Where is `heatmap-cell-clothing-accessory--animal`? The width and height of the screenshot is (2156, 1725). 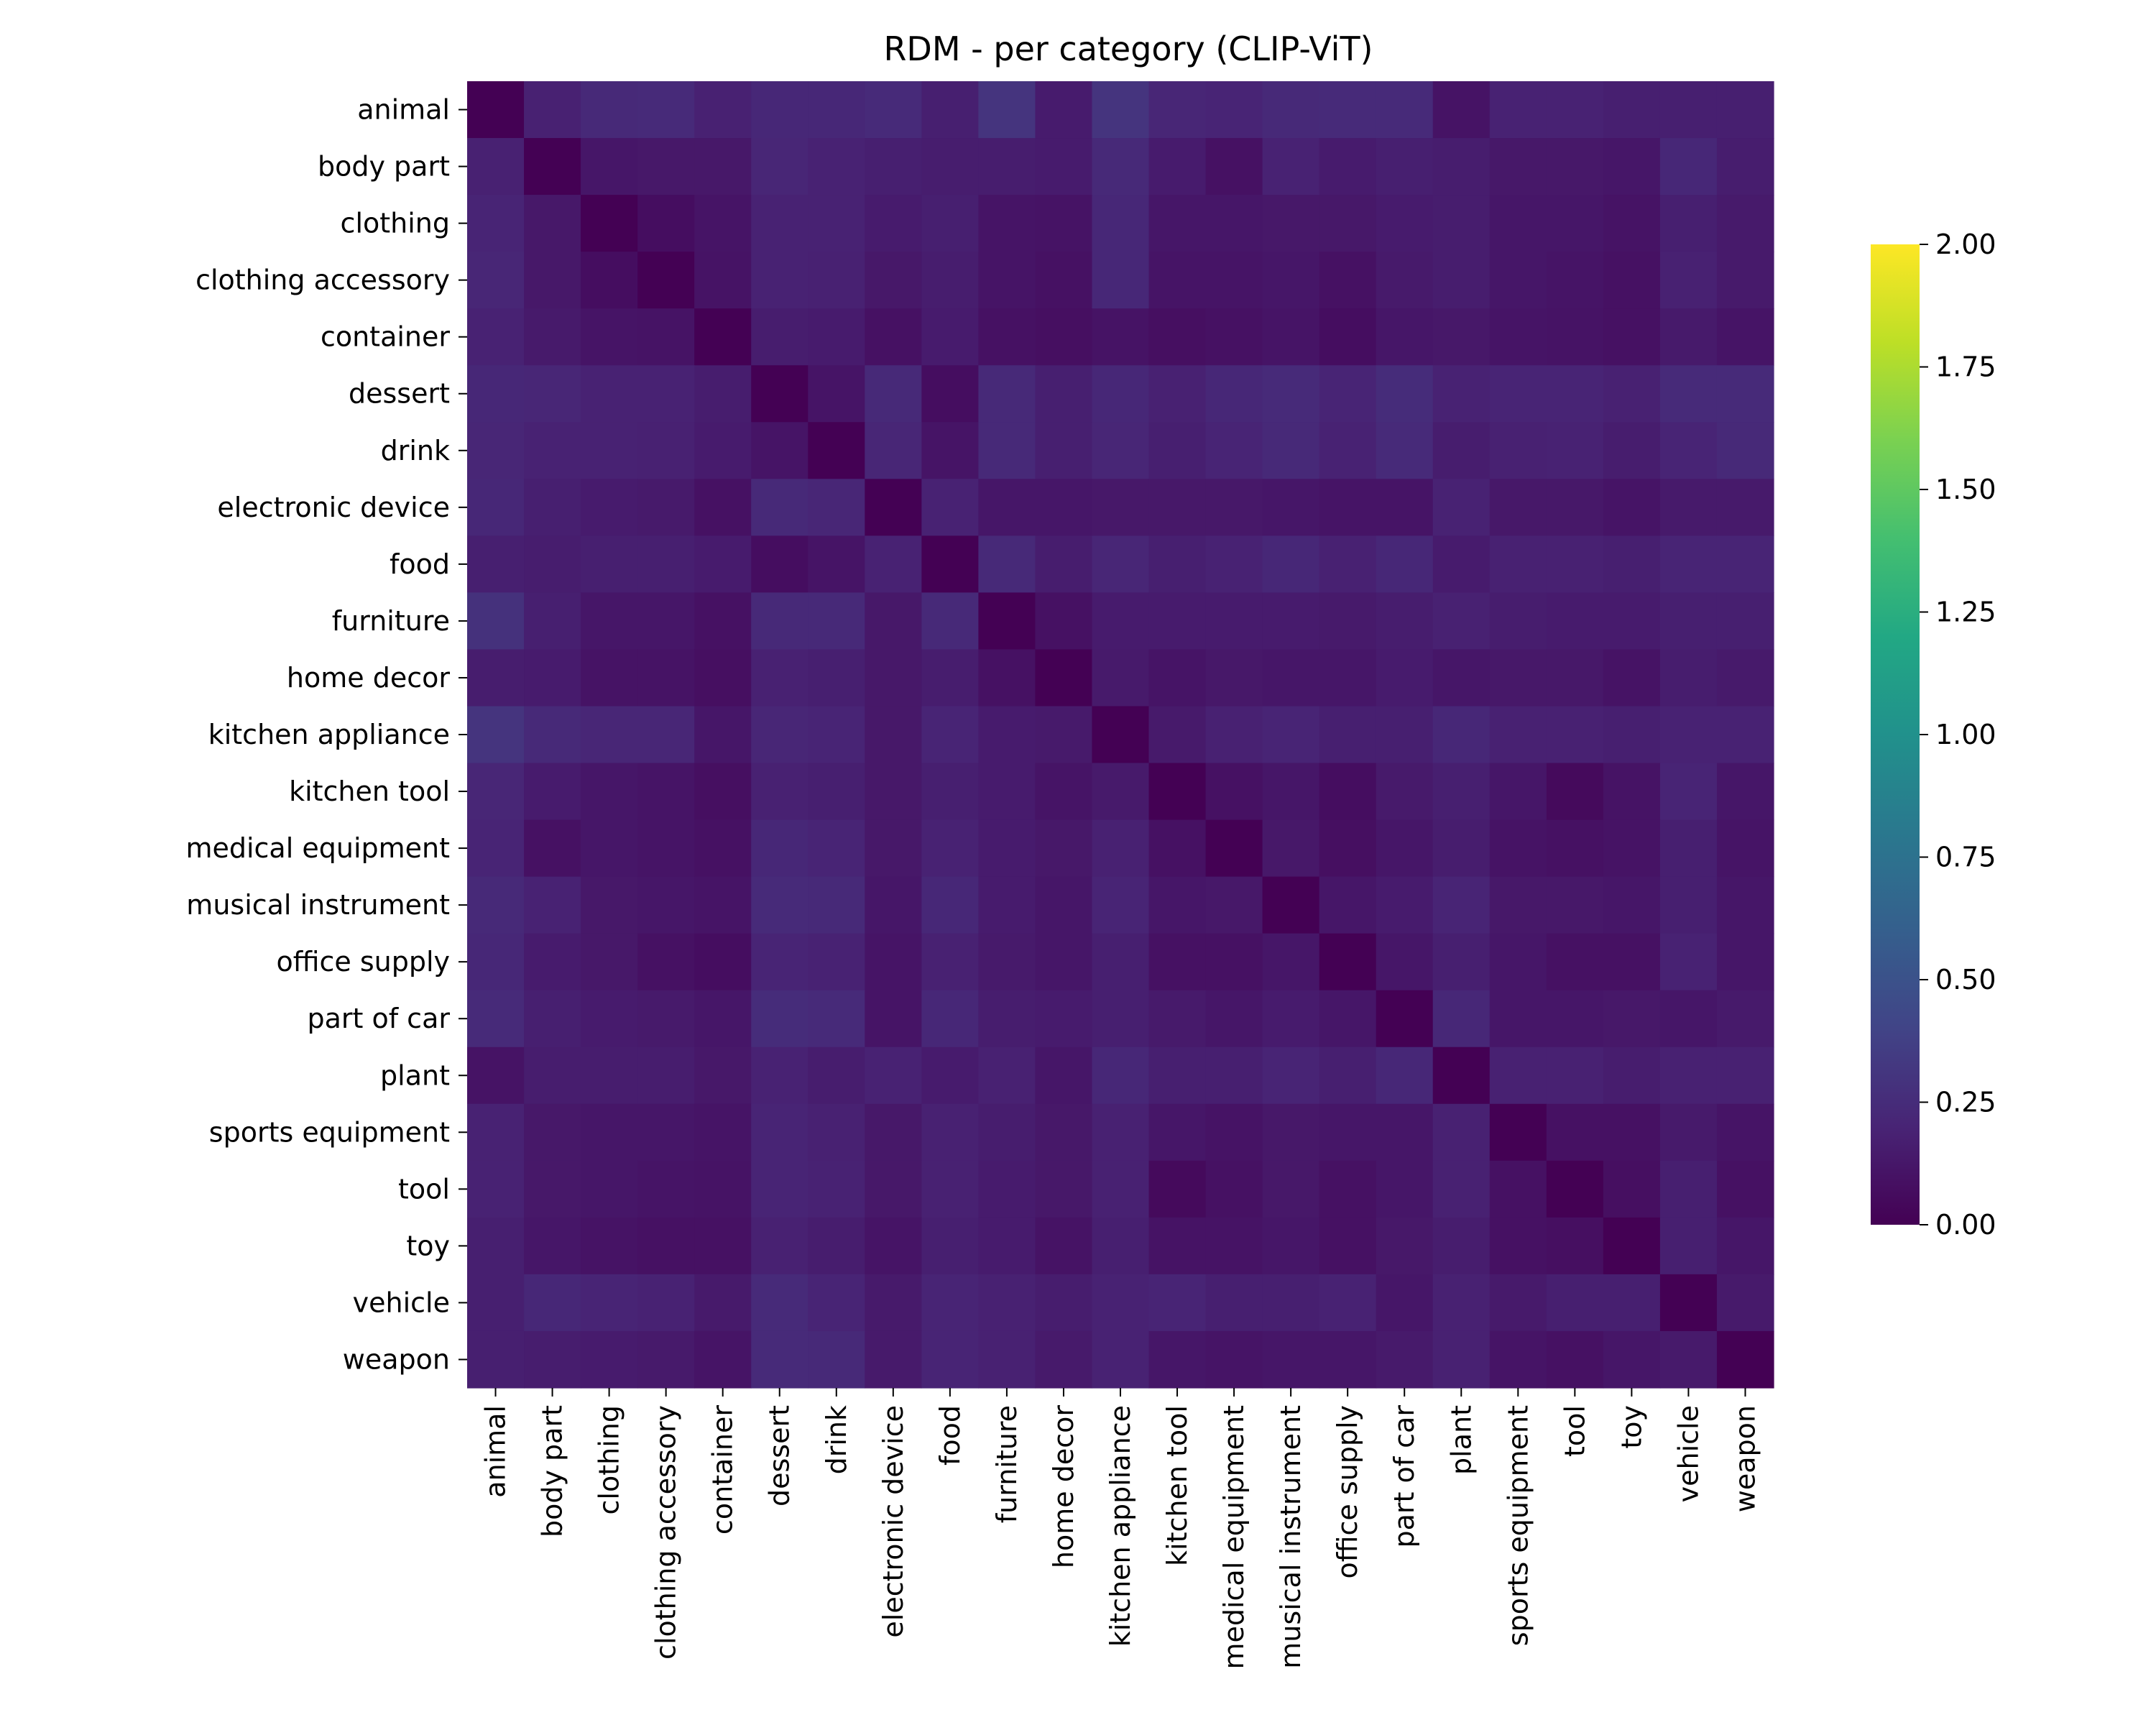
heatmap-cell-clothing-accessory--animal is located at coordinates (496, 280).